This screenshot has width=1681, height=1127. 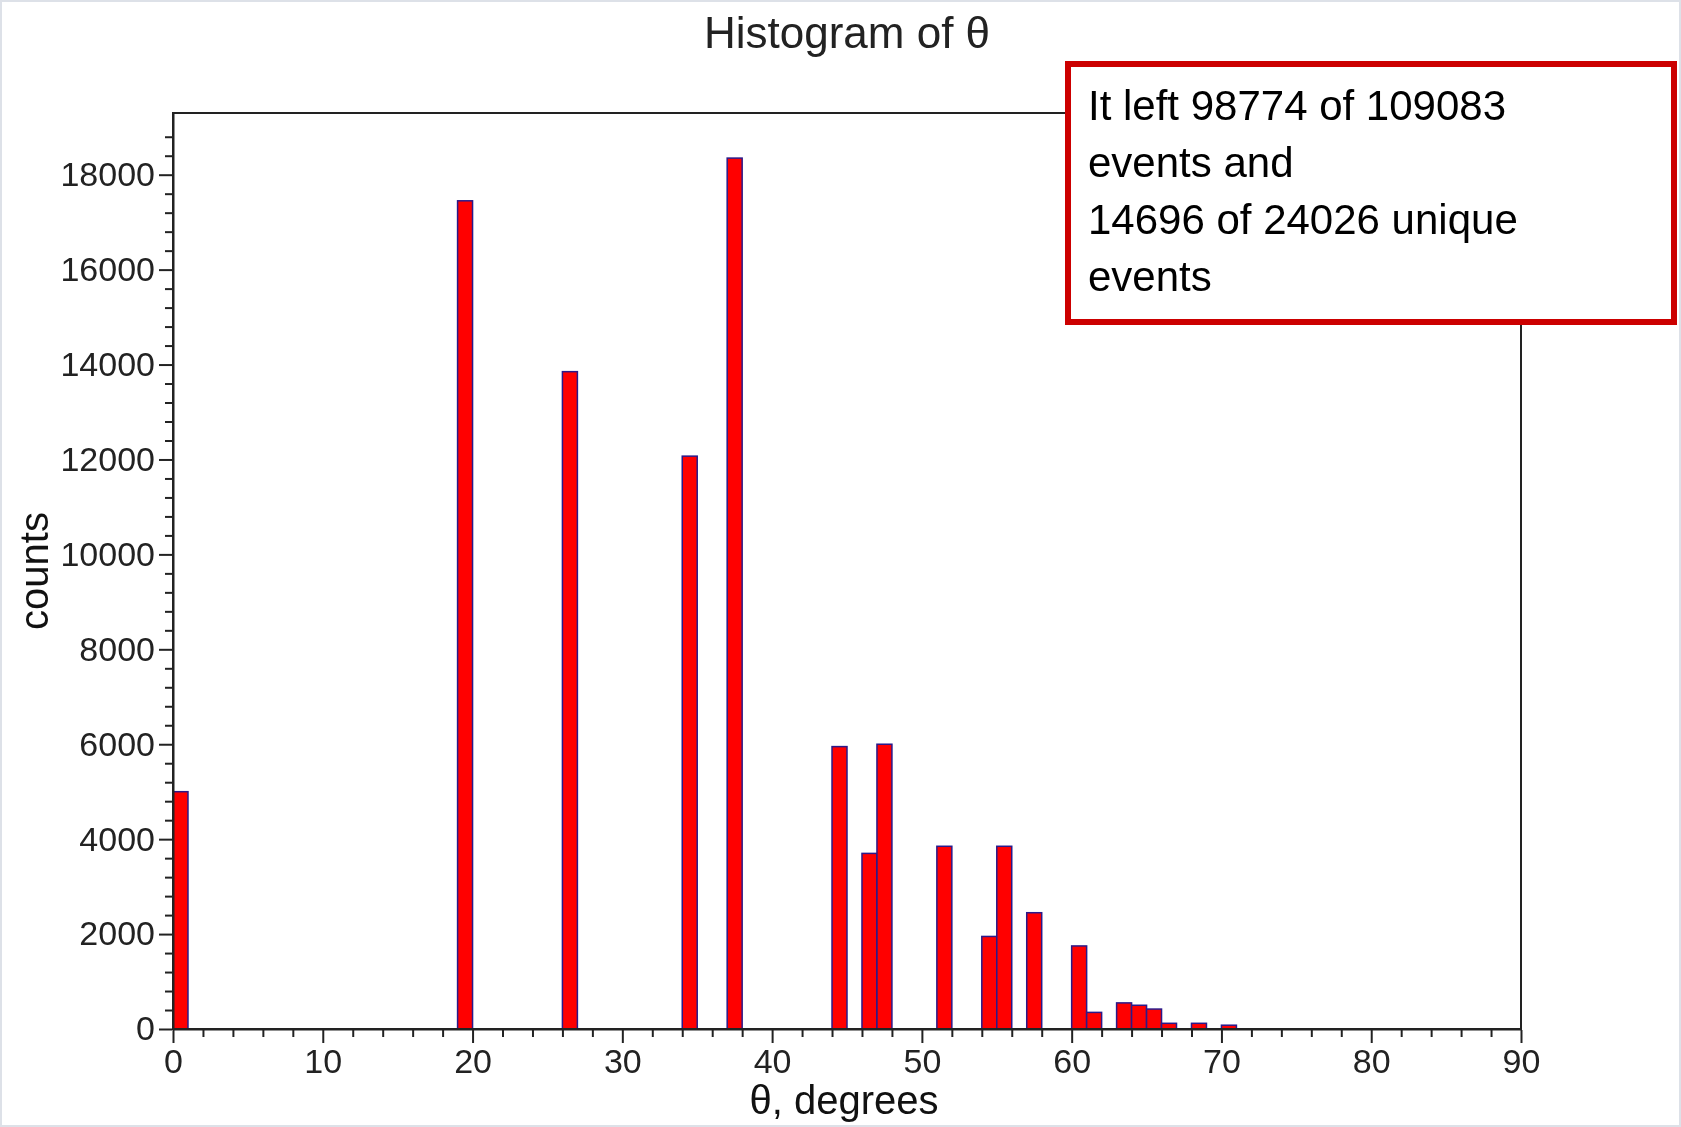 What do you see at coordinates (107, 458) in the screenshot?
I see `y-tick-label: 12000` at bounding box center [107, 458].